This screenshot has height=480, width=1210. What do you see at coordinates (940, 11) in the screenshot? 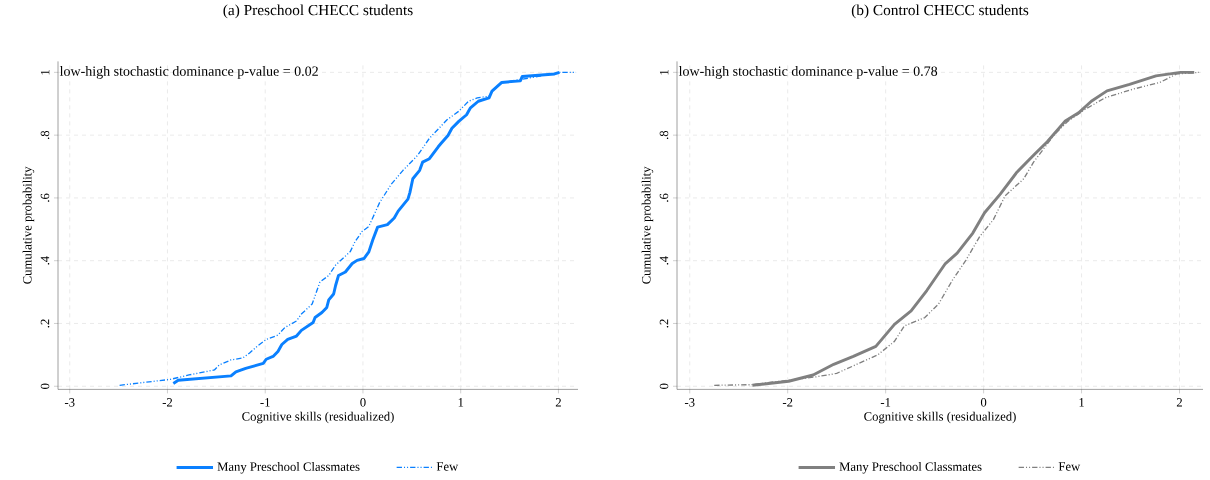
I see `chart-title: (b) Control CHECC students` at bounding box center [940, 11].